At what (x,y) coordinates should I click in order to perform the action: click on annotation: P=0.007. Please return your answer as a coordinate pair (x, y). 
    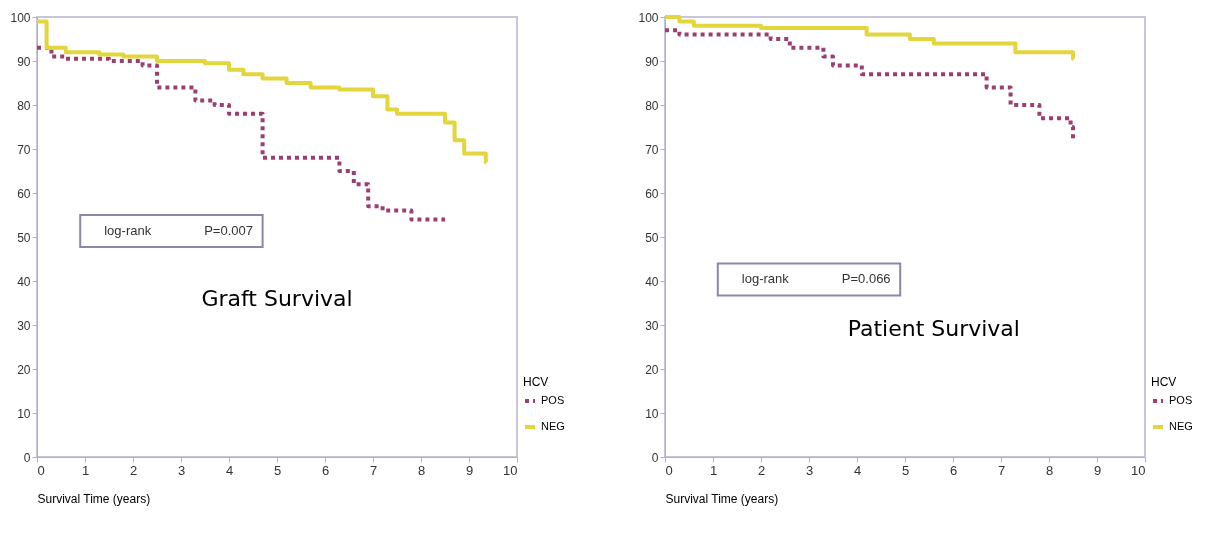
    Looking at the image, I should click on (228, 230).